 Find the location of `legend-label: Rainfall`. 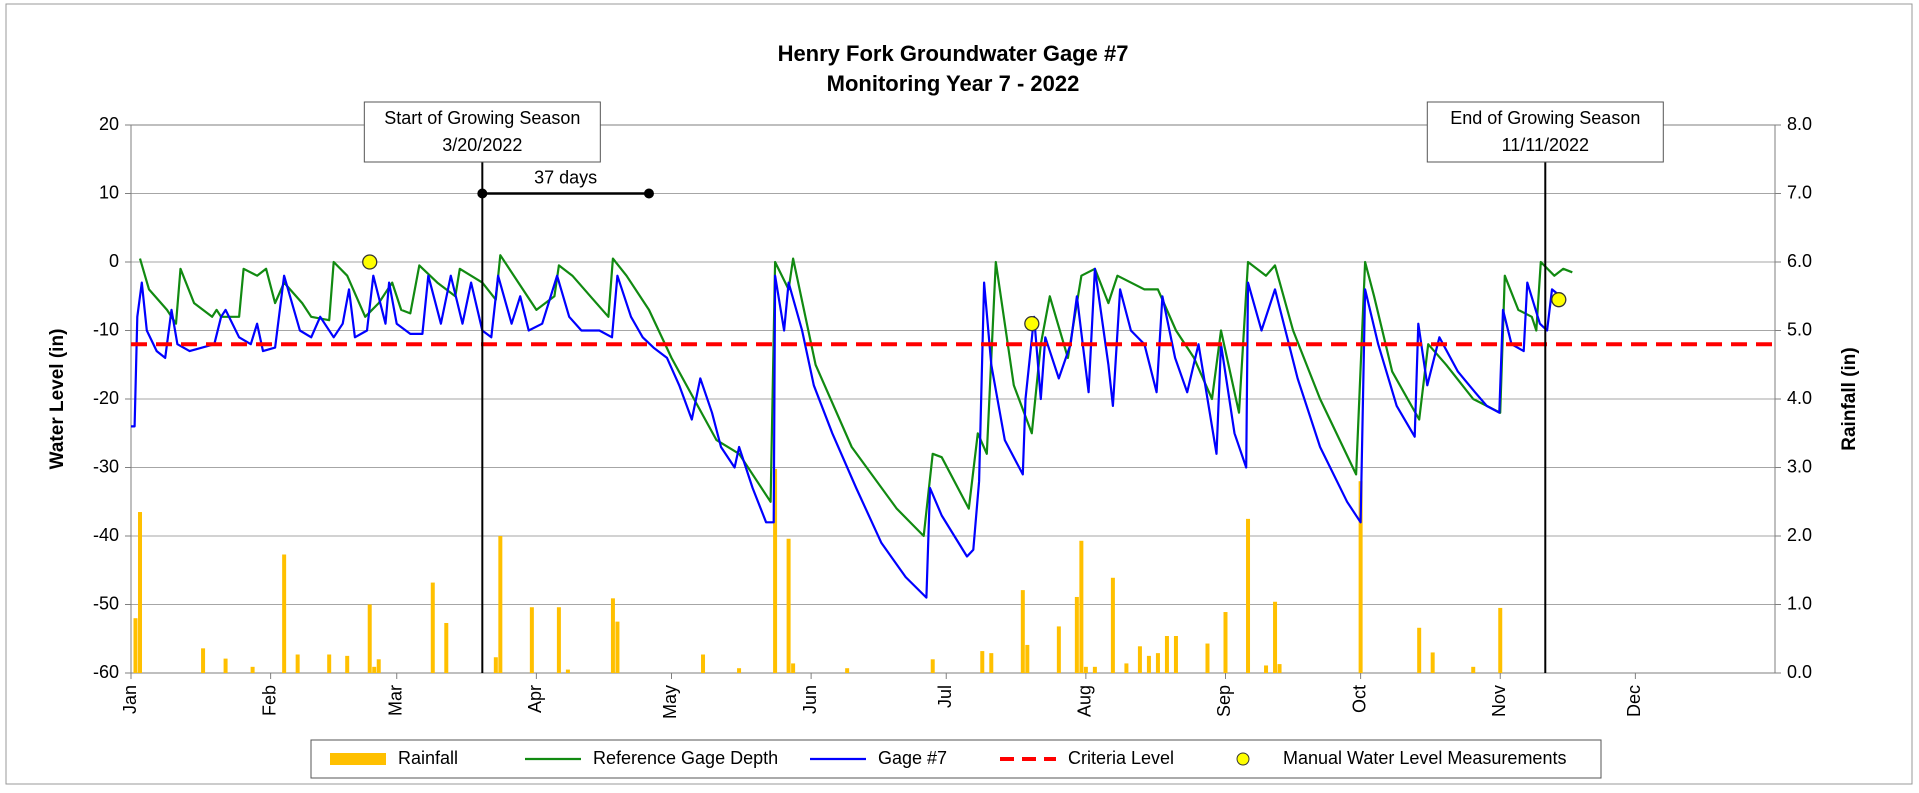

legend-label: Rainfall is located at coordinates (428, 758).